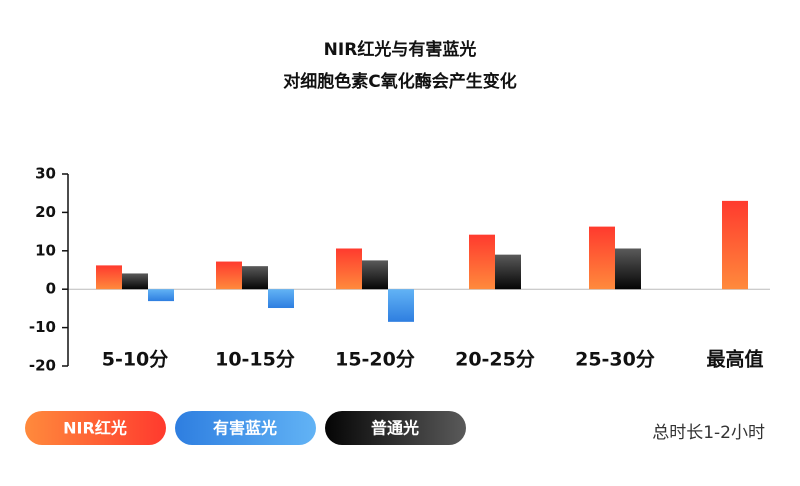 This screenshot has height=486, width=800. I want to click on legend-label: NIR红光, so click(95, 428).